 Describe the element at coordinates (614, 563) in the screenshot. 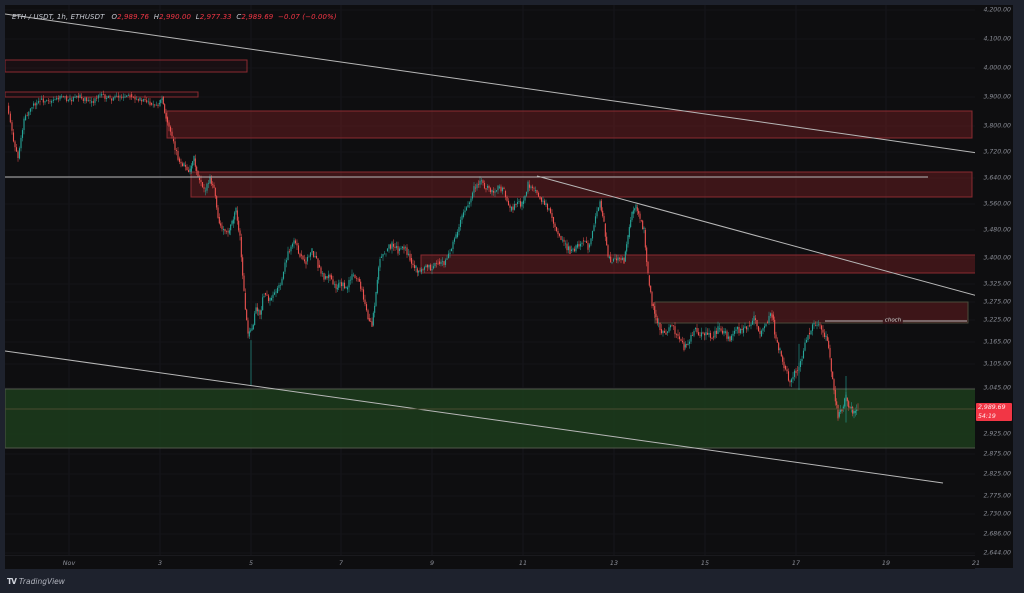

I see `time-tick-label: 13` at that location.